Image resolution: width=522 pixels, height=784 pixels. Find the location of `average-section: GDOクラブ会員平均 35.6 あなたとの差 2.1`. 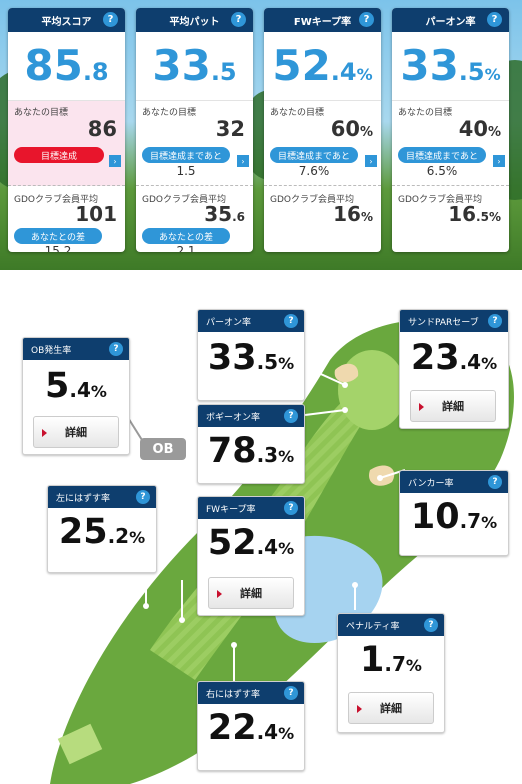

average-section: GDOクラブ会員平均 35.6 あなたとの差 2.1 is located at coordinates (194, 219).